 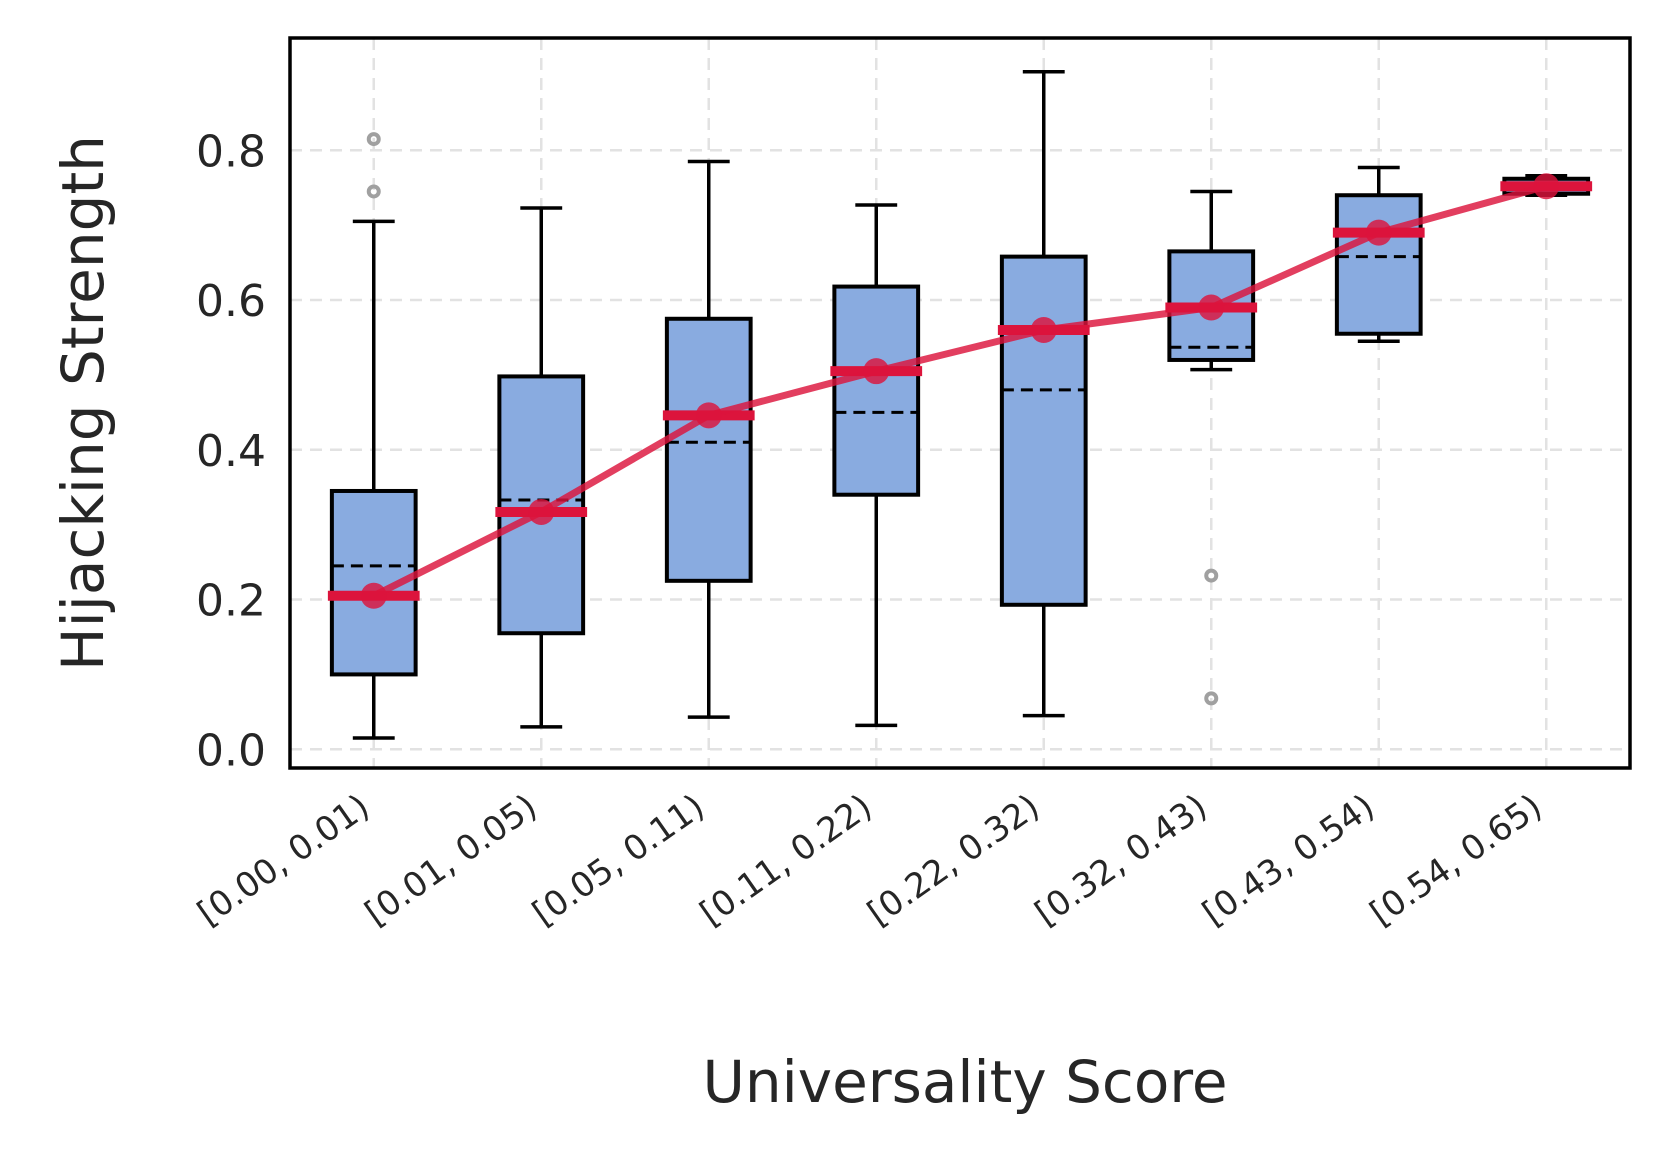 What do you see at coordinates (1456, 860) in the screenshot?
I see `x-tick-label: [0.54, 0.65)` at bounding box center [1456, 860].